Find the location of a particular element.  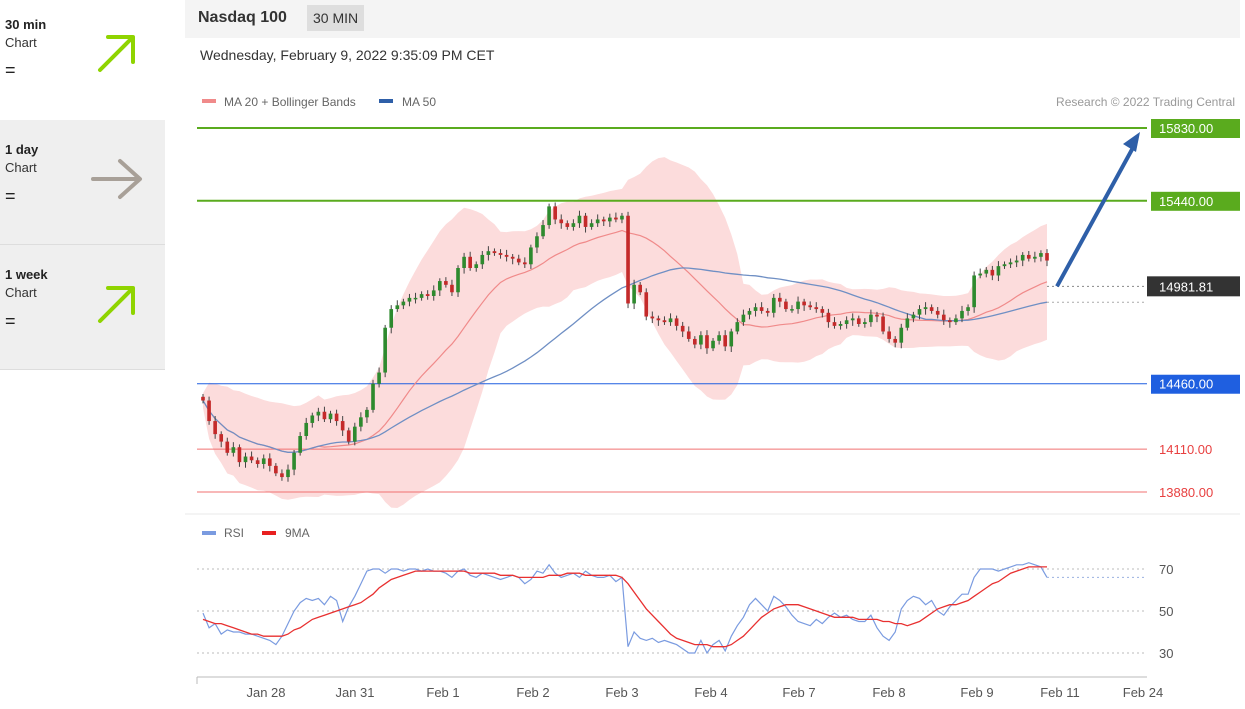

rsi-ma-line is located at coordinates (624, 607).